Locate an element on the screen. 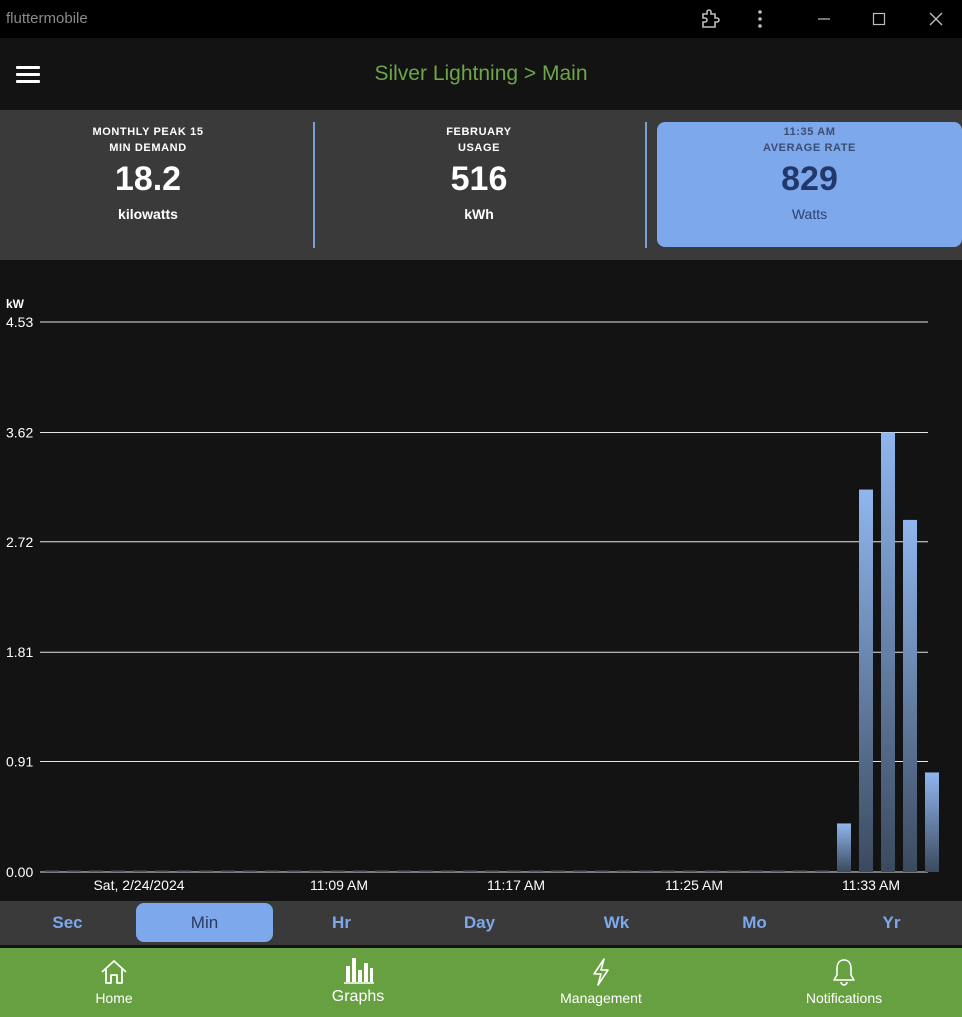  hamburger-menu-icon is located at coordinates (28, 75).